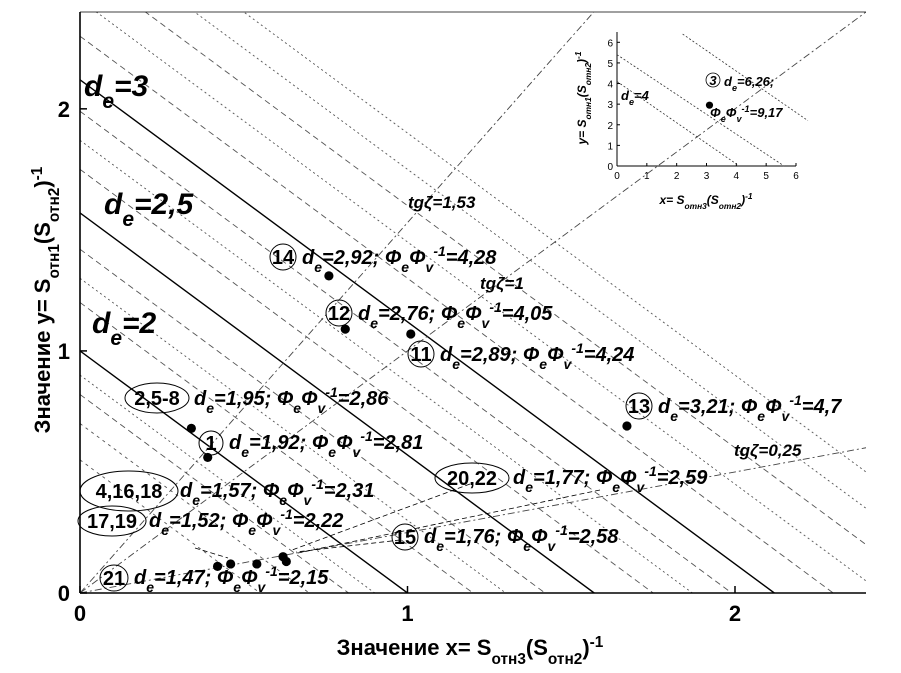 The image size is (901, 673). Describe the element at coordinates (647, 176) in the screenshot. I see `inset-x-tick-label-1: 1` at that location.